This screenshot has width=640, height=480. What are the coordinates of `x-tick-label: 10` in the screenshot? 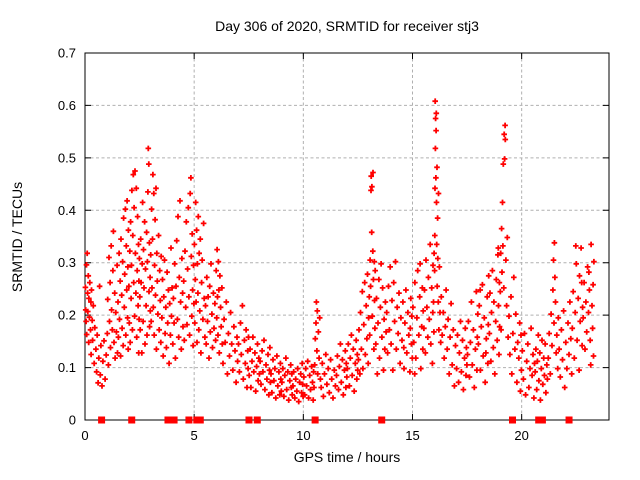 It's located at (303, 435).